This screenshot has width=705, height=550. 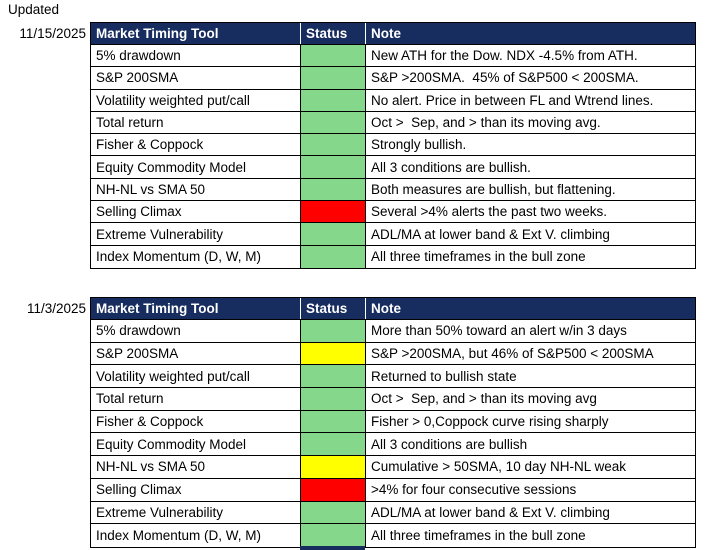 What do you see at coordinates (444, 376) in the screenshot?
I see `note-cell: Returned to bullish state` at bounding box center [444, 376].